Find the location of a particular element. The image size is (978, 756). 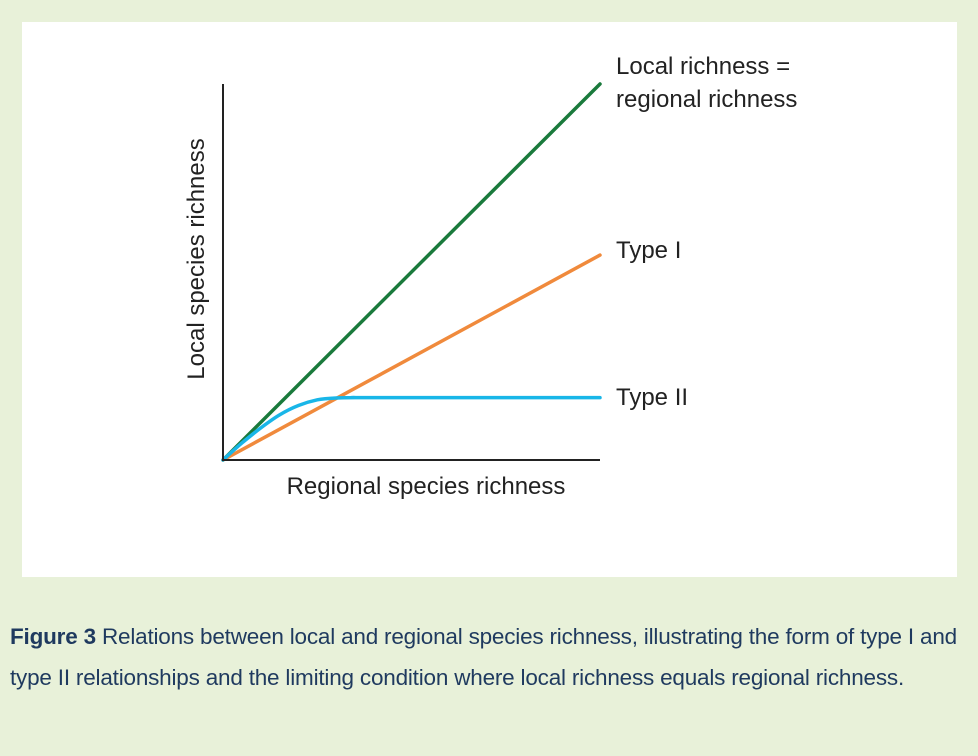

series-label-type-i: Type I is located at coordinates (648, 250).